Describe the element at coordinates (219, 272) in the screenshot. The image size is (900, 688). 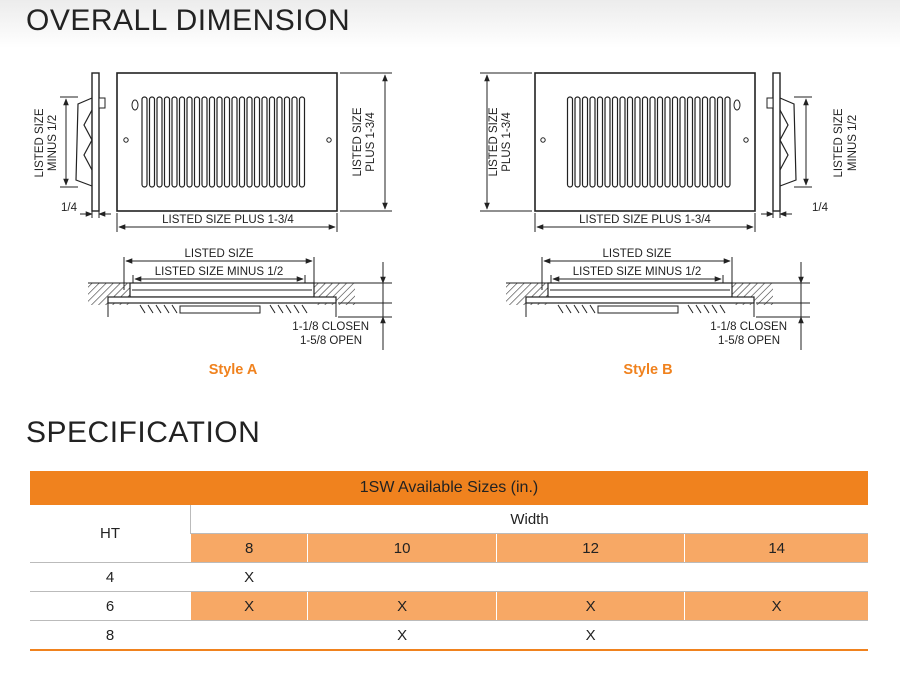
I see `dim-label: LISTED SIZE MINUS 1/2` at that location.